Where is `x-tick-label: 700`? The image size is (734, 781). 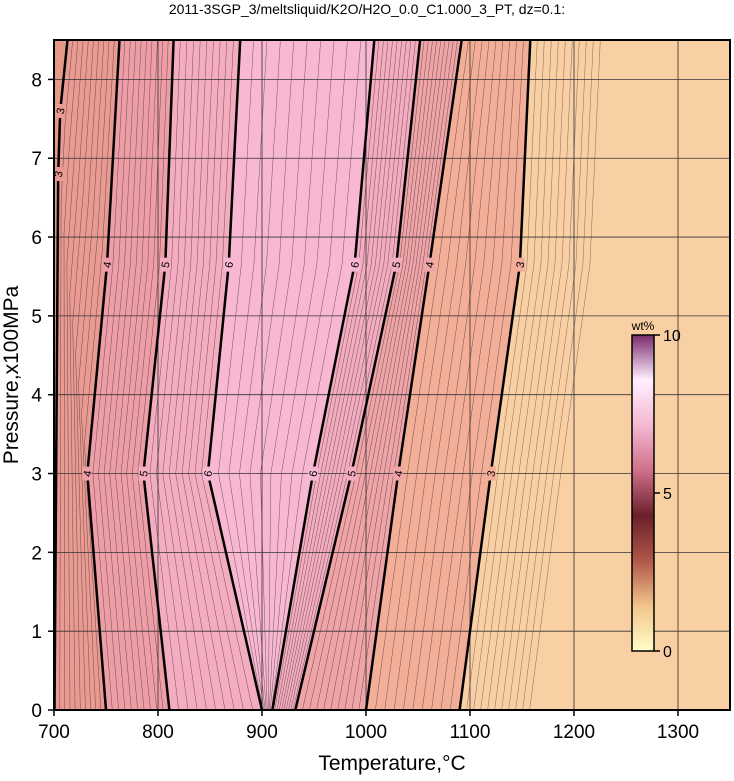
x-tick-label: 700 is located at coordinates (54, 732).